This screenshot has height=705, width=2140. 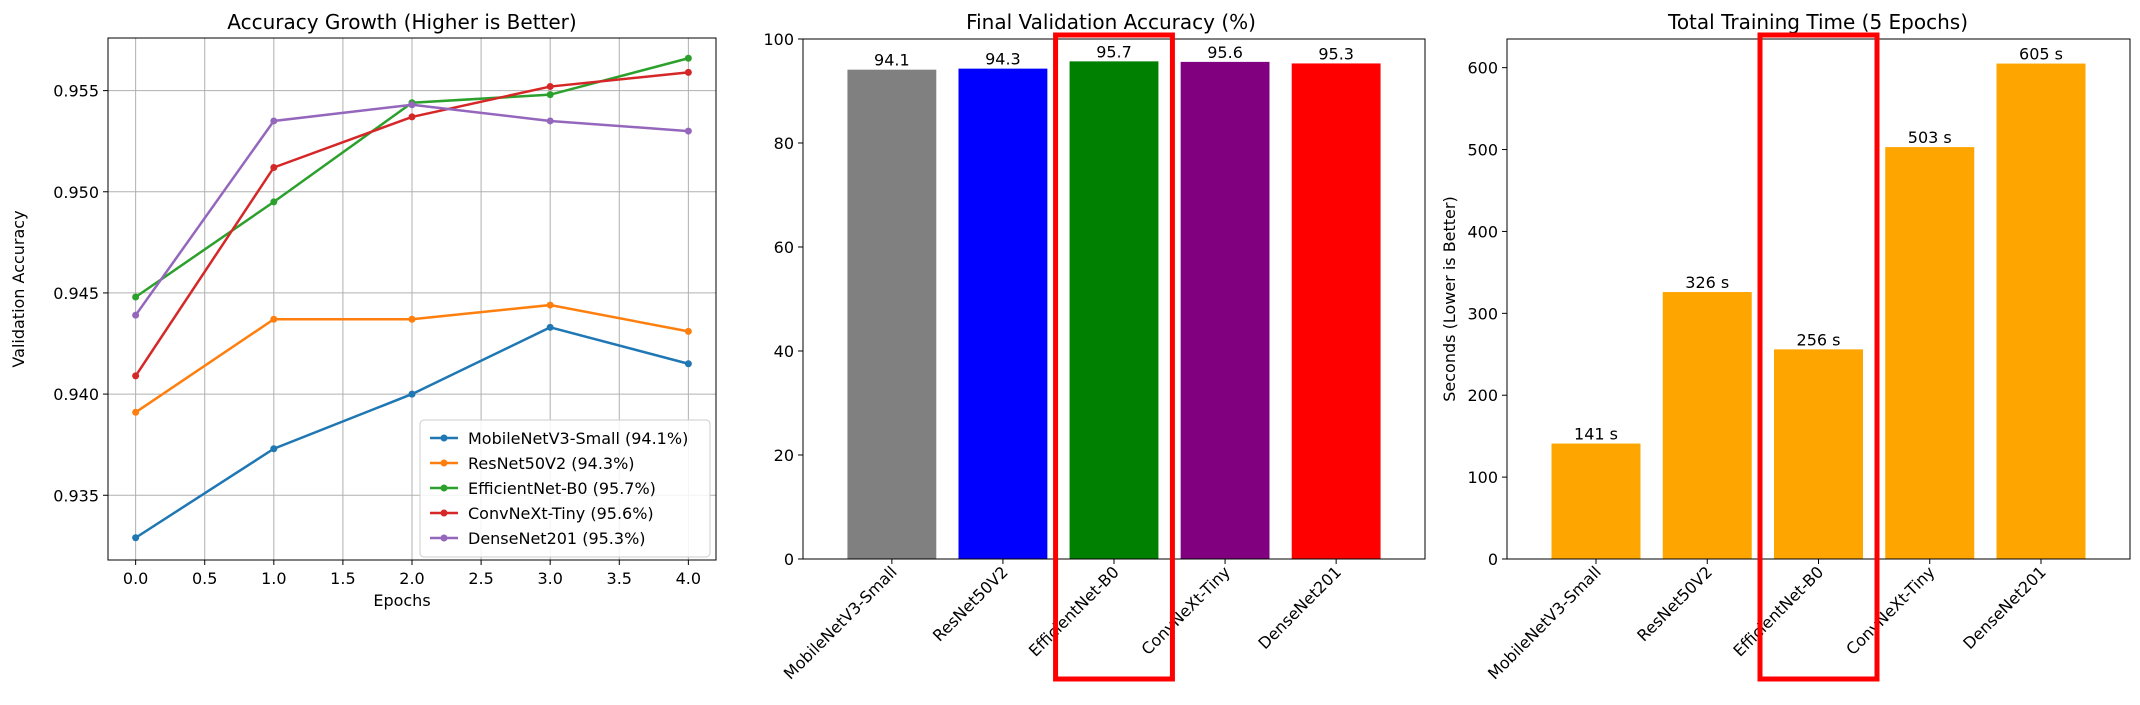 I want to click on chart1-xtick-label: 3.0, so click(x=549, y=578).